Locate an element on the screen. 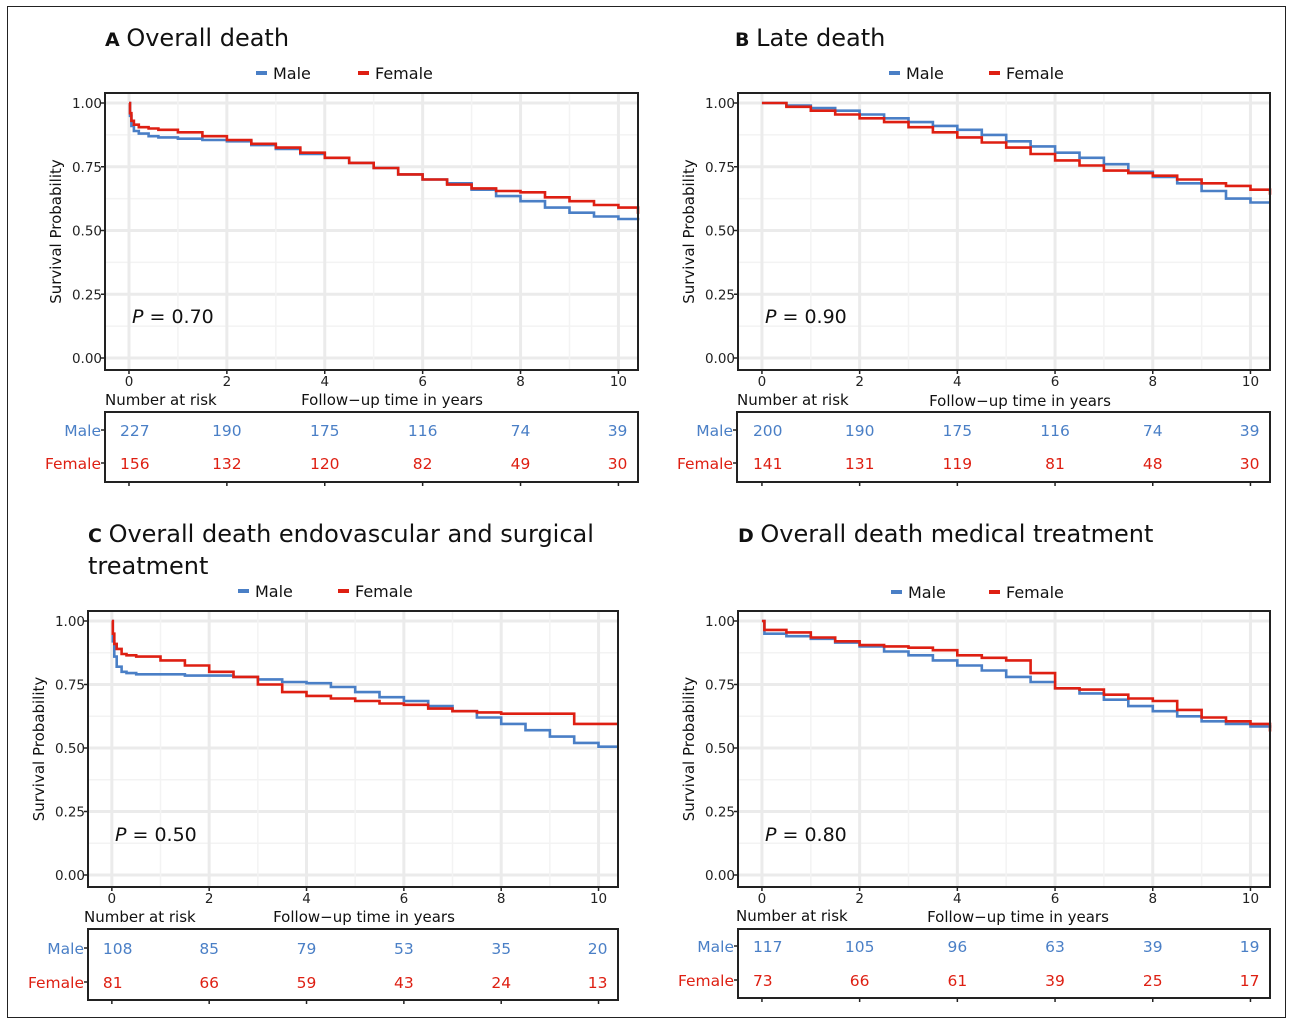 The width and height of the screenshot is (1293, 1021). risk-value-female: 59 is located at coordinates (307, 983).